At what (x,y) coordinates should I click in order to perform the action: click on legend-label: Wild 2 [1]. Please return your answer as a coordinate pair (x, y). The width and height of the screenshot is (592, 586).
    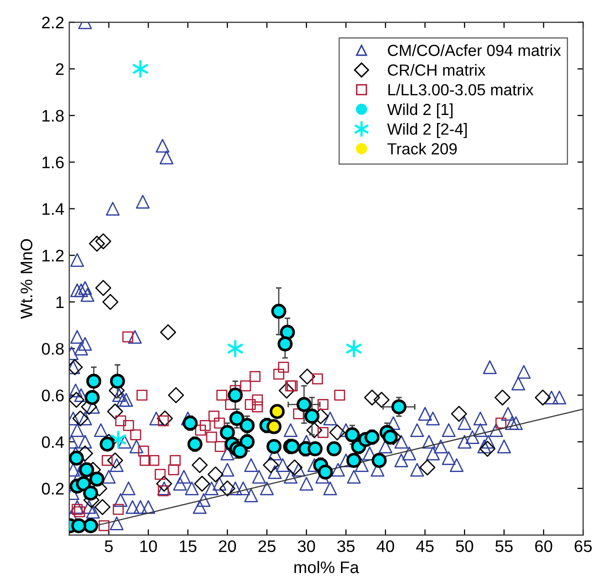
    Looking at the image, I should click on (420, 110).